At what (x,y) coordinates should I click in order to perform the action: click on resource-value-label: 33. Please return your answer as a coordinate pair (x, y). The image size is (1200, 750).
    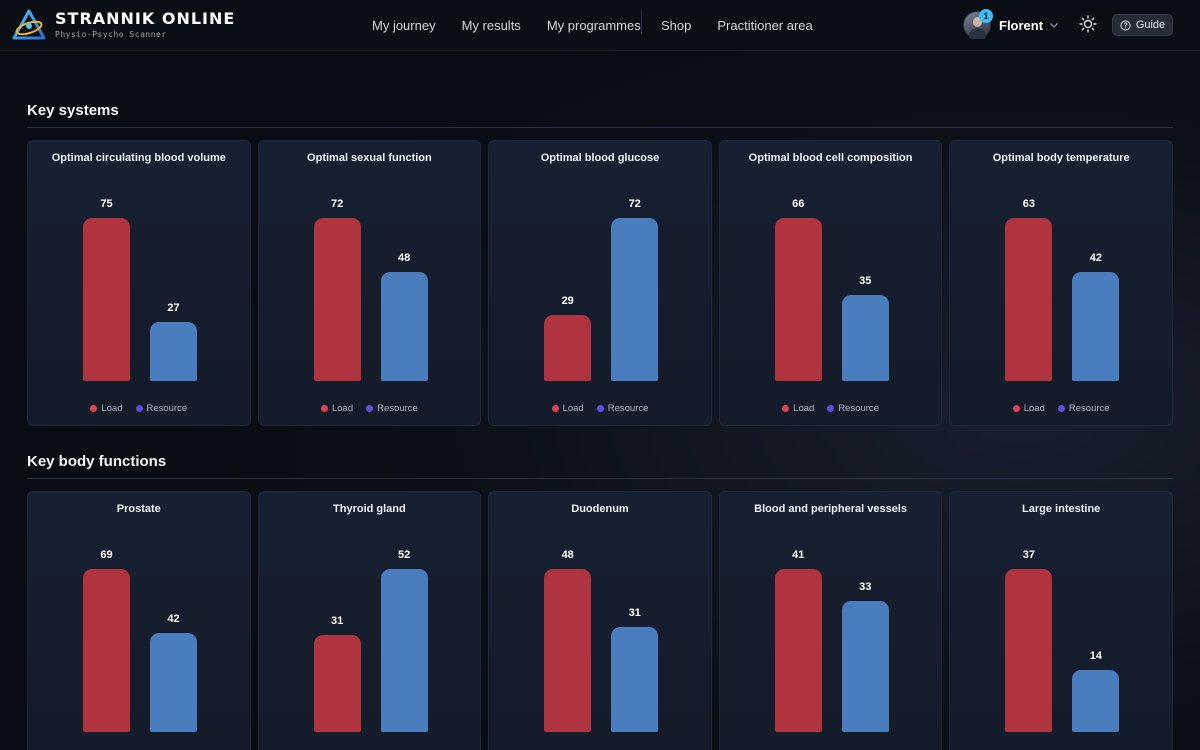
    Looking at the image, I should click on (865, 587).